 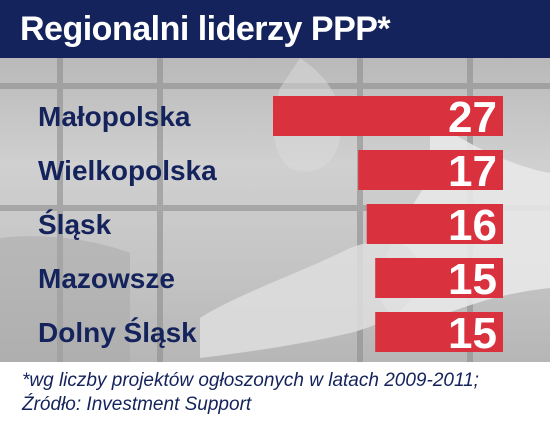 What do you see at coordinates (472, 117) in the screenshot?
I see `value-label: 27` at bounding box center [472, 117].